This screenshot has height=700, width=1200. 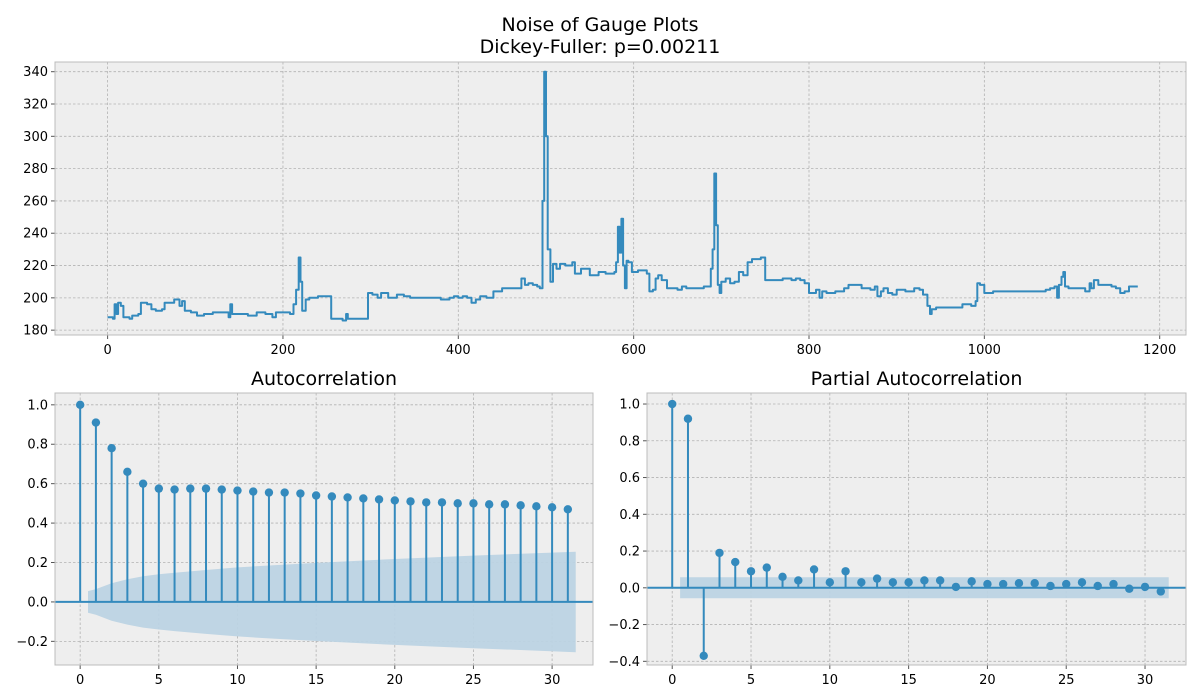 I want to click on x-tick-label: 30, so click(x=1145, y=680).